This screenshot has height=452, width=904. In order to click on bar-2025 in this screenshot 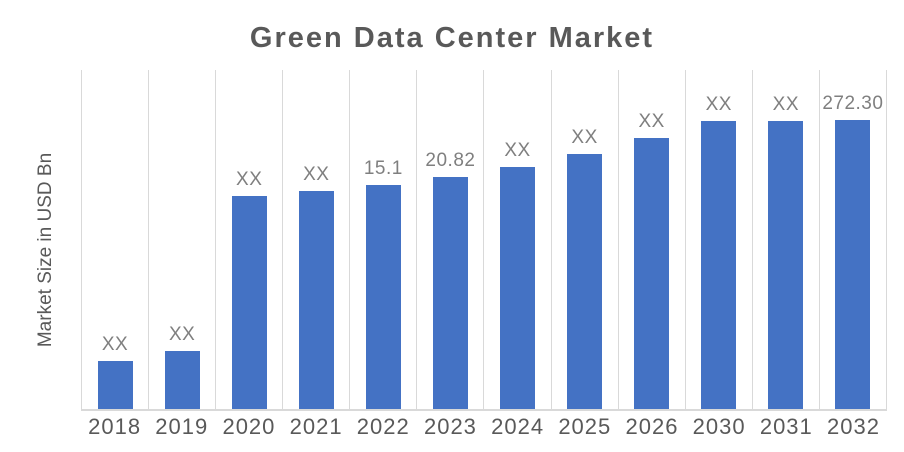, I will do `click(585, 281)`.